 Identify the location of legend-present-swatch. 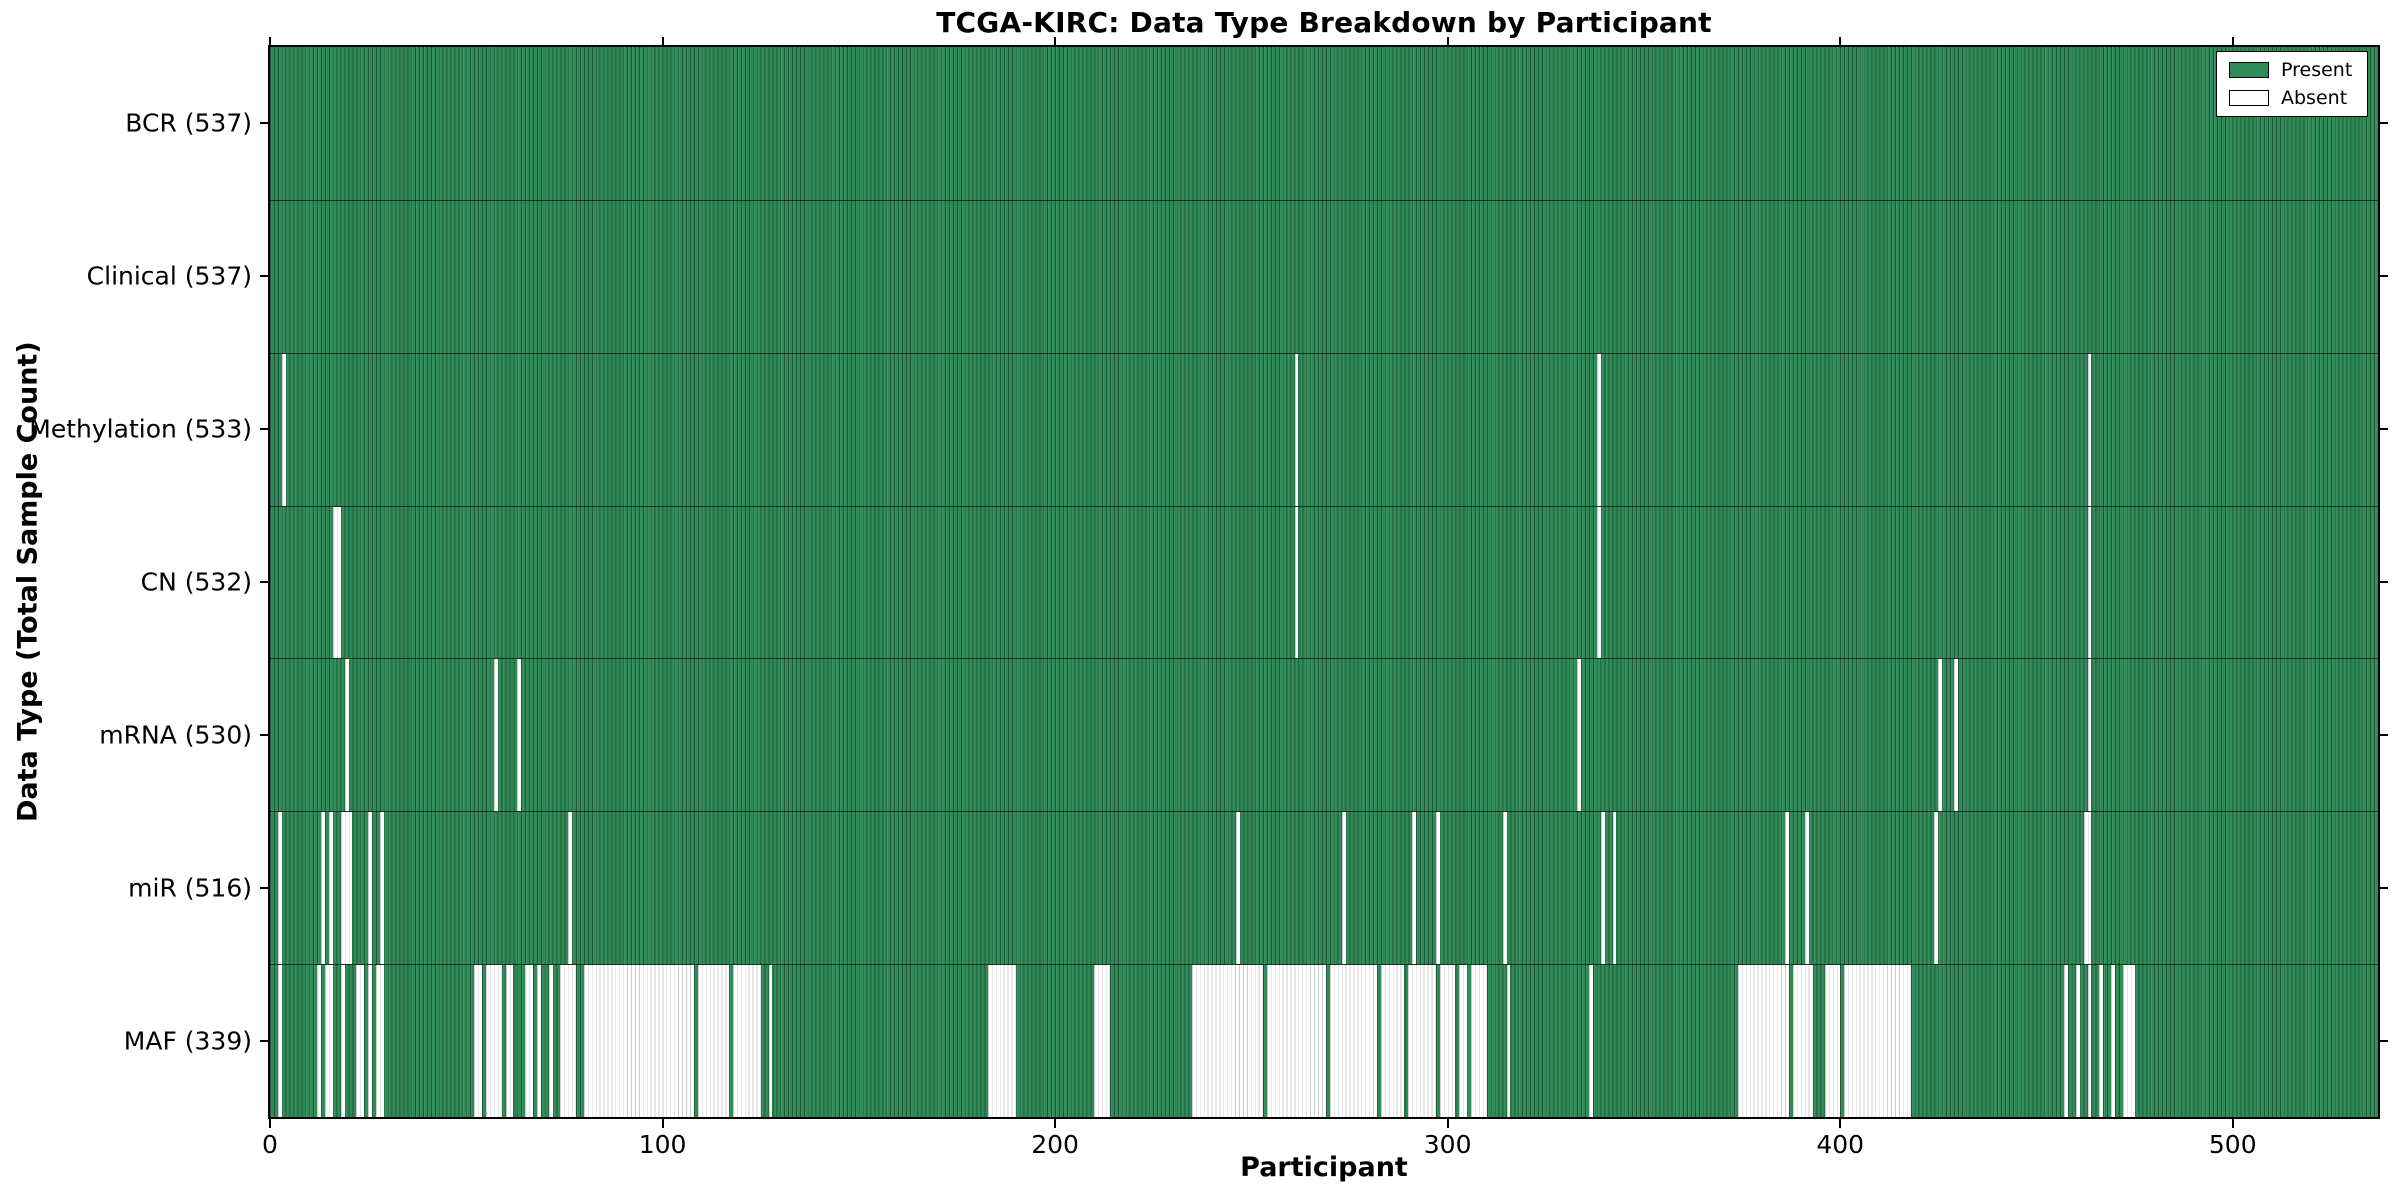
(2249, 70).